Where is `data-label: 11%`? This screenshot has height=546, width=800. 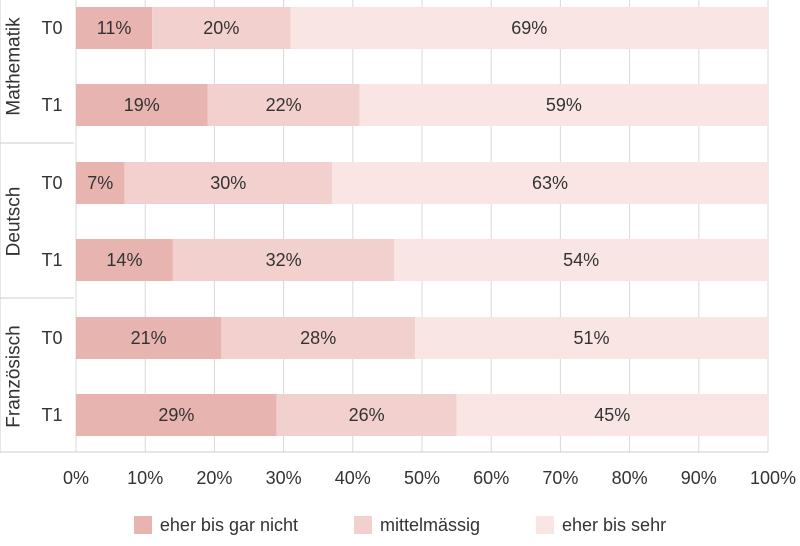
data-label: 11% is located at coordinates (114, 28).